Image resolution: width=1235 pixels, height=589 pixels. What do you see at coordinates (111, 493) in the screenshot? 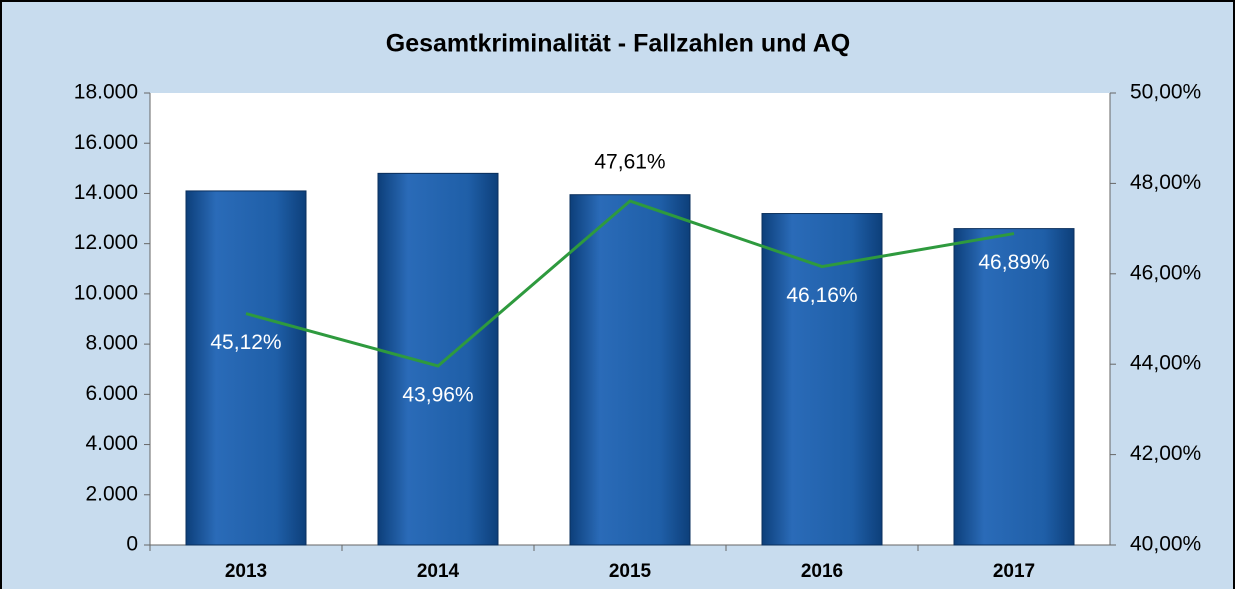
I see `y-tick-label: 2.000` at bounding box center [111, 493].